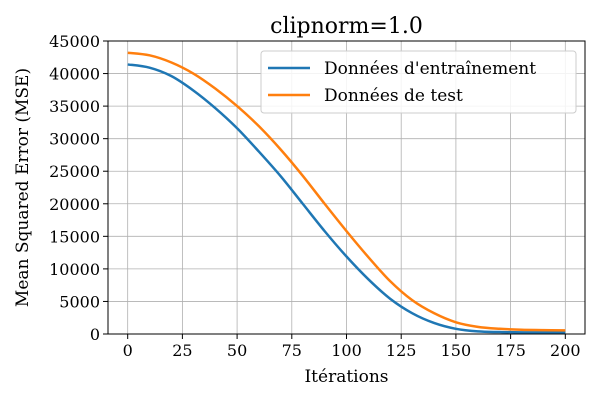 The image size is (600, 400). Describe the element at coordinates (456, 350) in the screenshot. I see `x-tick-label: 150` at that location.